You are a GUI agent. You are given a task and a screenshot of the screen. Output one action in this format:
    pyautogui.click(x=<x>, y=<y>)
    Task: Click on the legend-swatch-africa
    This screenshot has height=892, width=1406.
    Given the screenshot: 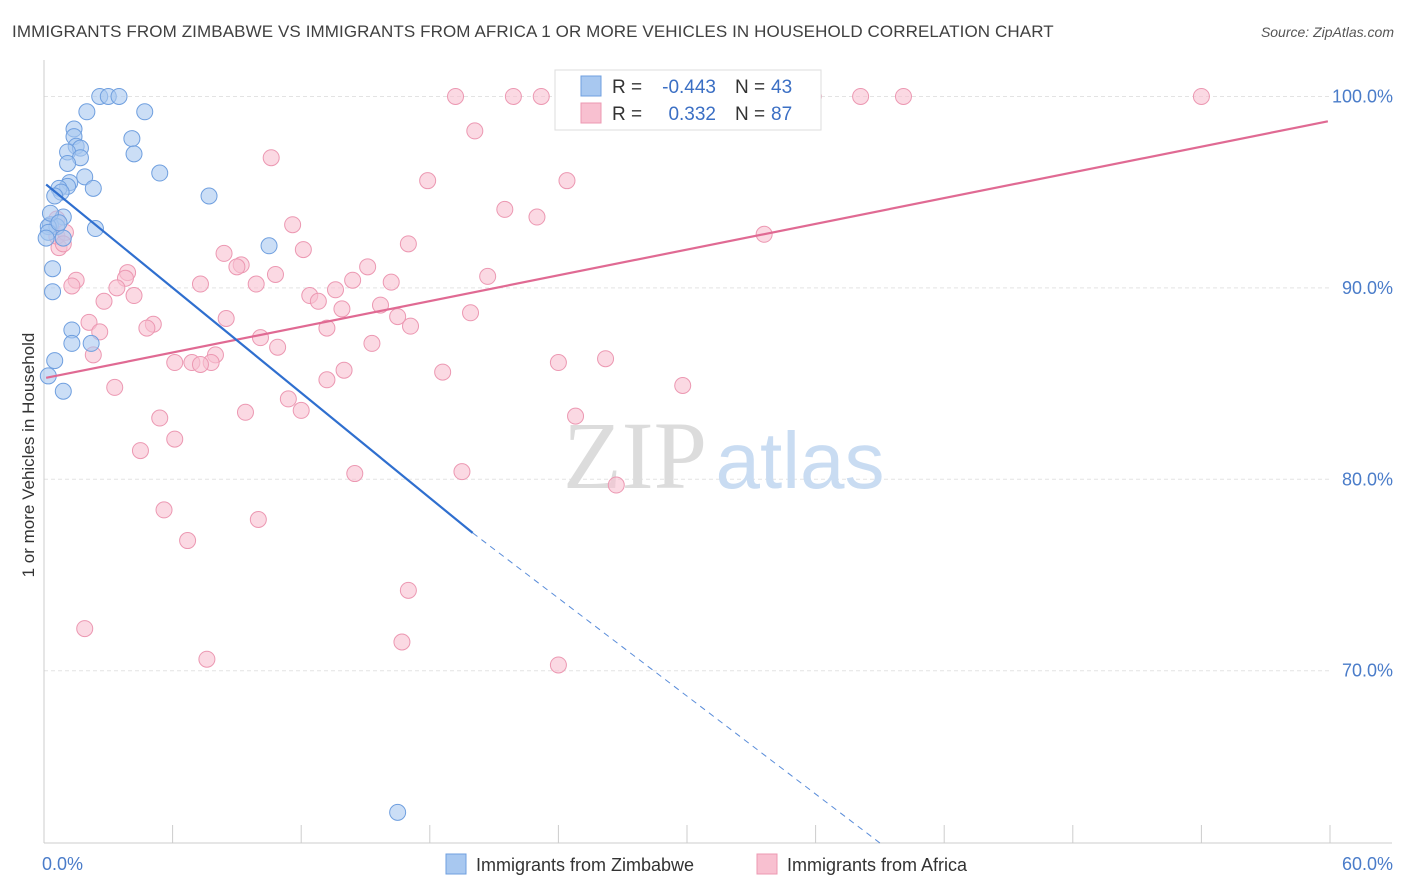 What is the action you would take?
    pyautogui.click(x=767, y=864)
    